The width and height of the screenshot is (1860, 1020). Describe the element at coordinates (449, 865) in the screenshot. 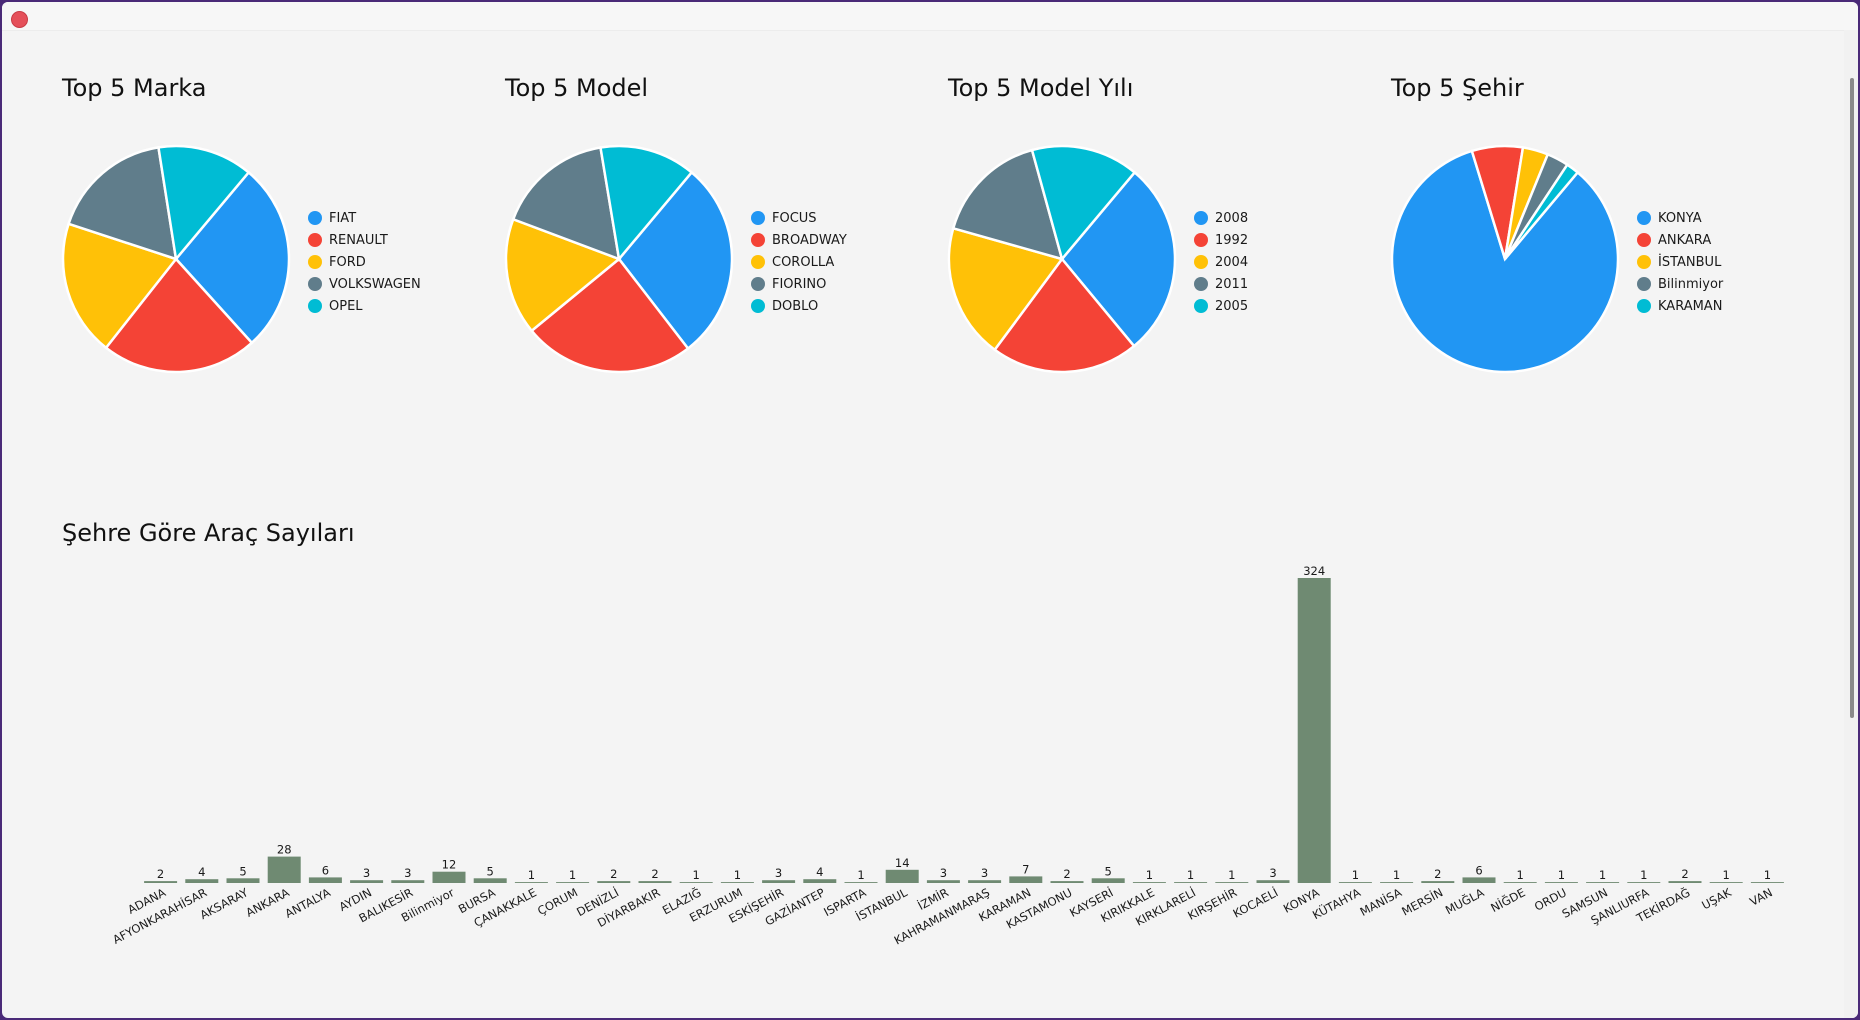

I see `bar-value-label: 12` at that location.